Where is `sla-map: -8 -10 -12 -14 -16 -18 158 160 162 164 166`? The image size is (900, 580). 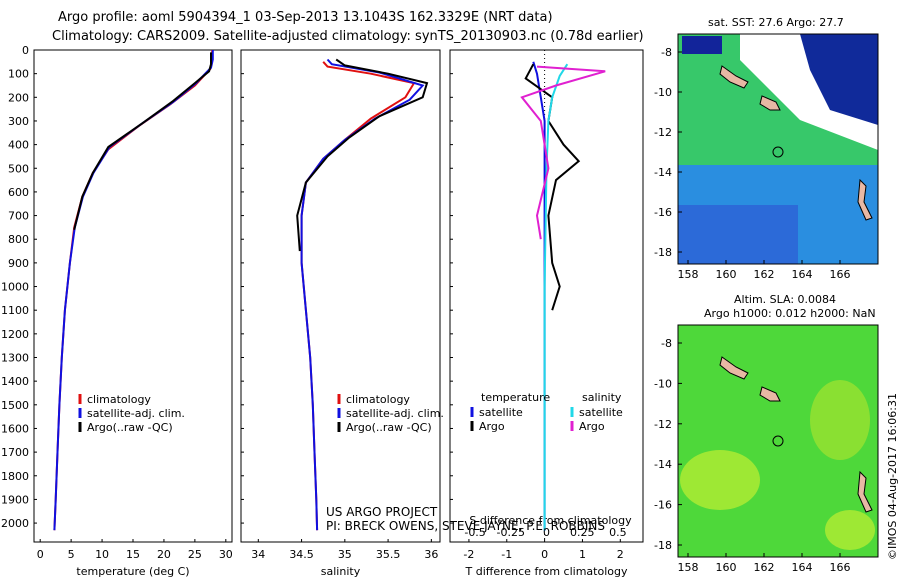
sla-map: -8 -10 -12 -14 -16 -18 158 160 162 164 166 is located at coordinates (766, 449).